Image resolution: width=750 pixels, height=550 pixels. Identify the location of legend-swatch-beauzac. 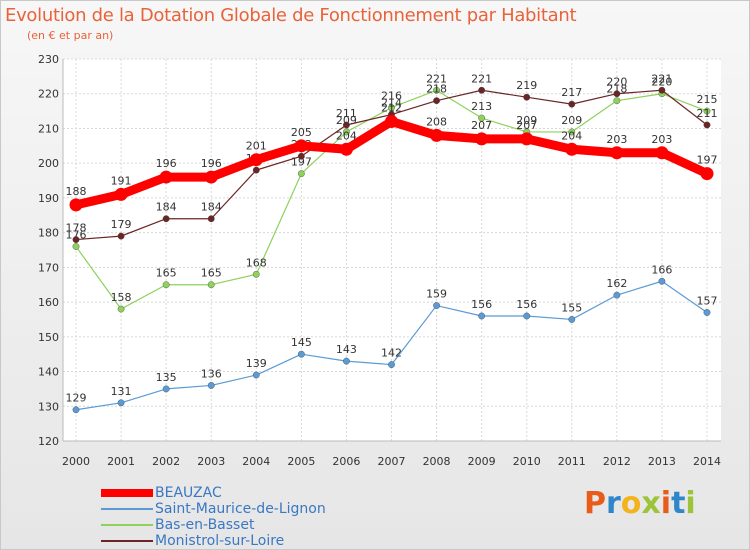
(127, 493).